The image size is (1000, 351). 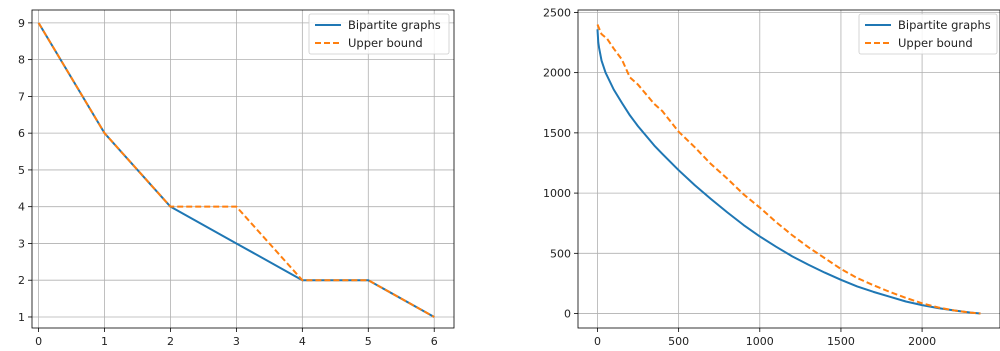 I want to click on x-tick-label: 2, so click(x=170, y=341).